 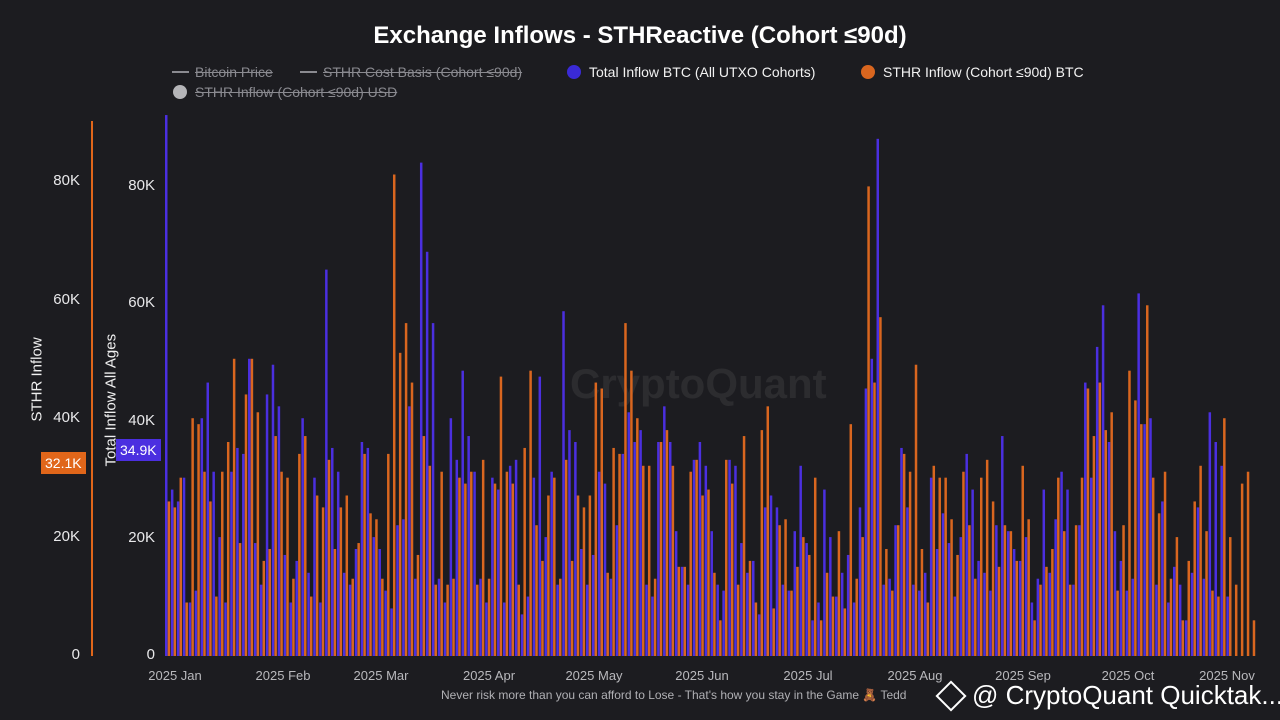 I want to click on legend-dot-marker, so click(x=574, y=72).